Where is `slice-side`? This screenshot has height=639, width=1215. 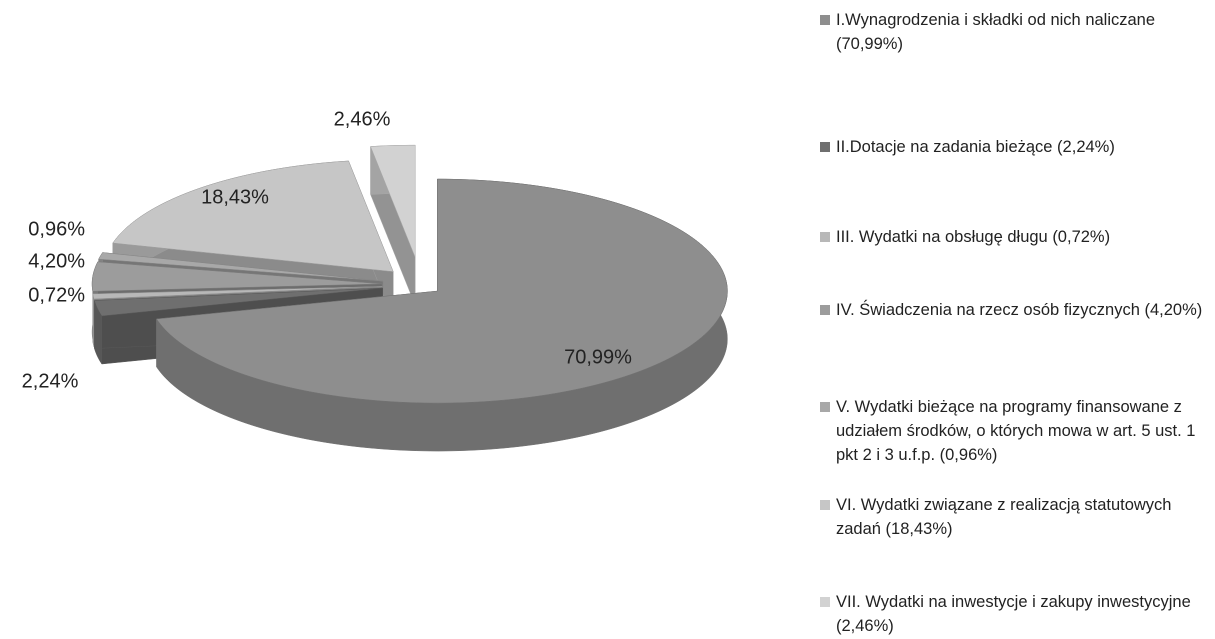
slice-side is located at coordinates (93, 320).